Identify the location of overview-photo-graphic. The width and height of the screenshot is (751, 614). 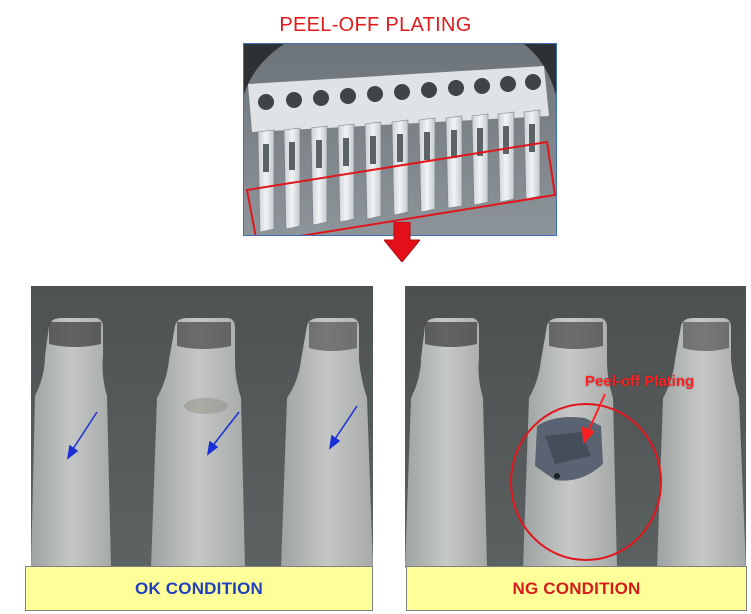
(400, 139).